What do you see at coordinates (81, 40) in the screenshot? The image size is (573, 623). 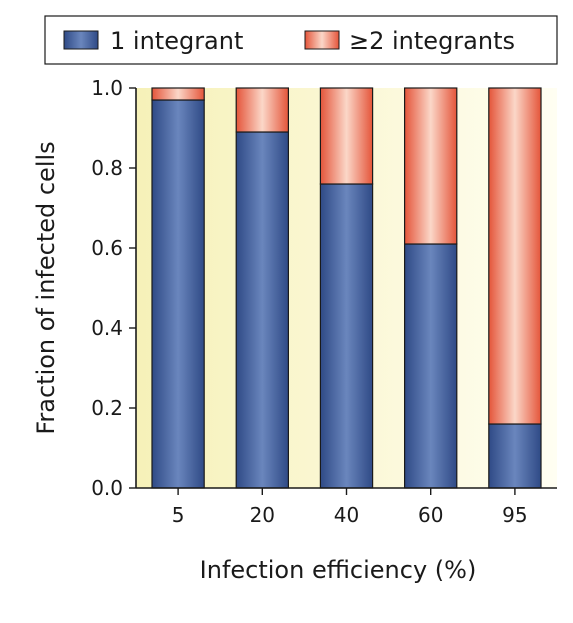 I see `legend-swatch-1-integrant` at bounding box center [81, 40].